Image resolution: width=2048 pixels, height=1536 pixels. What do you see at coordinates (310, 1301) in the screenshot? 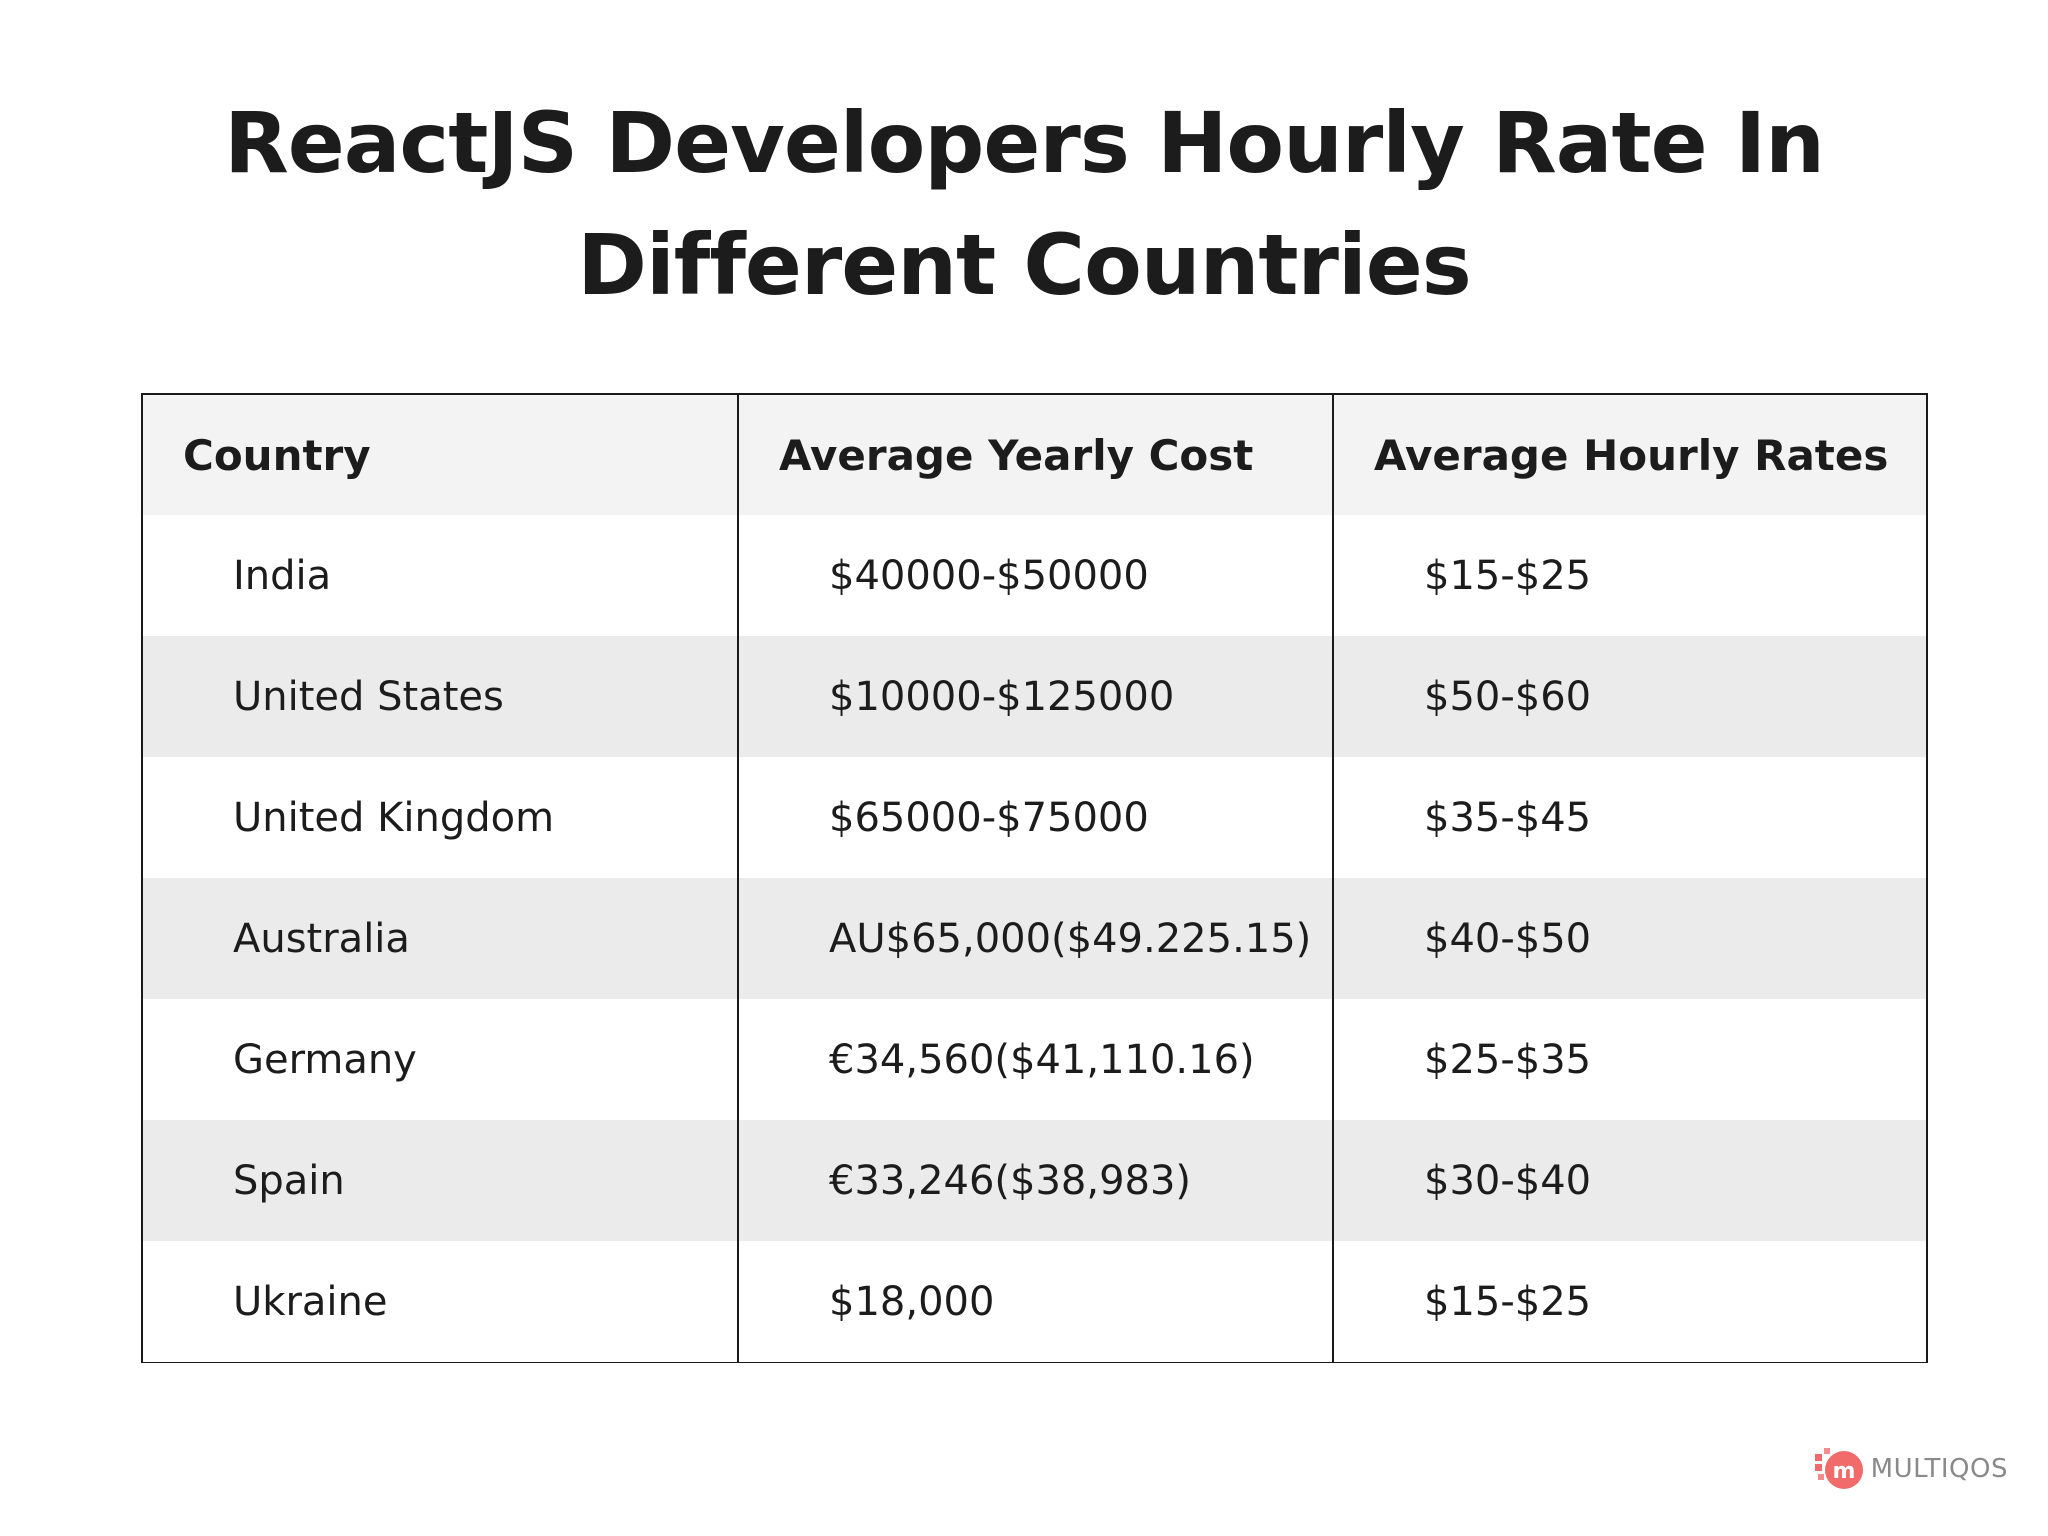
I see `cell-country: Ukraine` at bounding box center [310, 1301].